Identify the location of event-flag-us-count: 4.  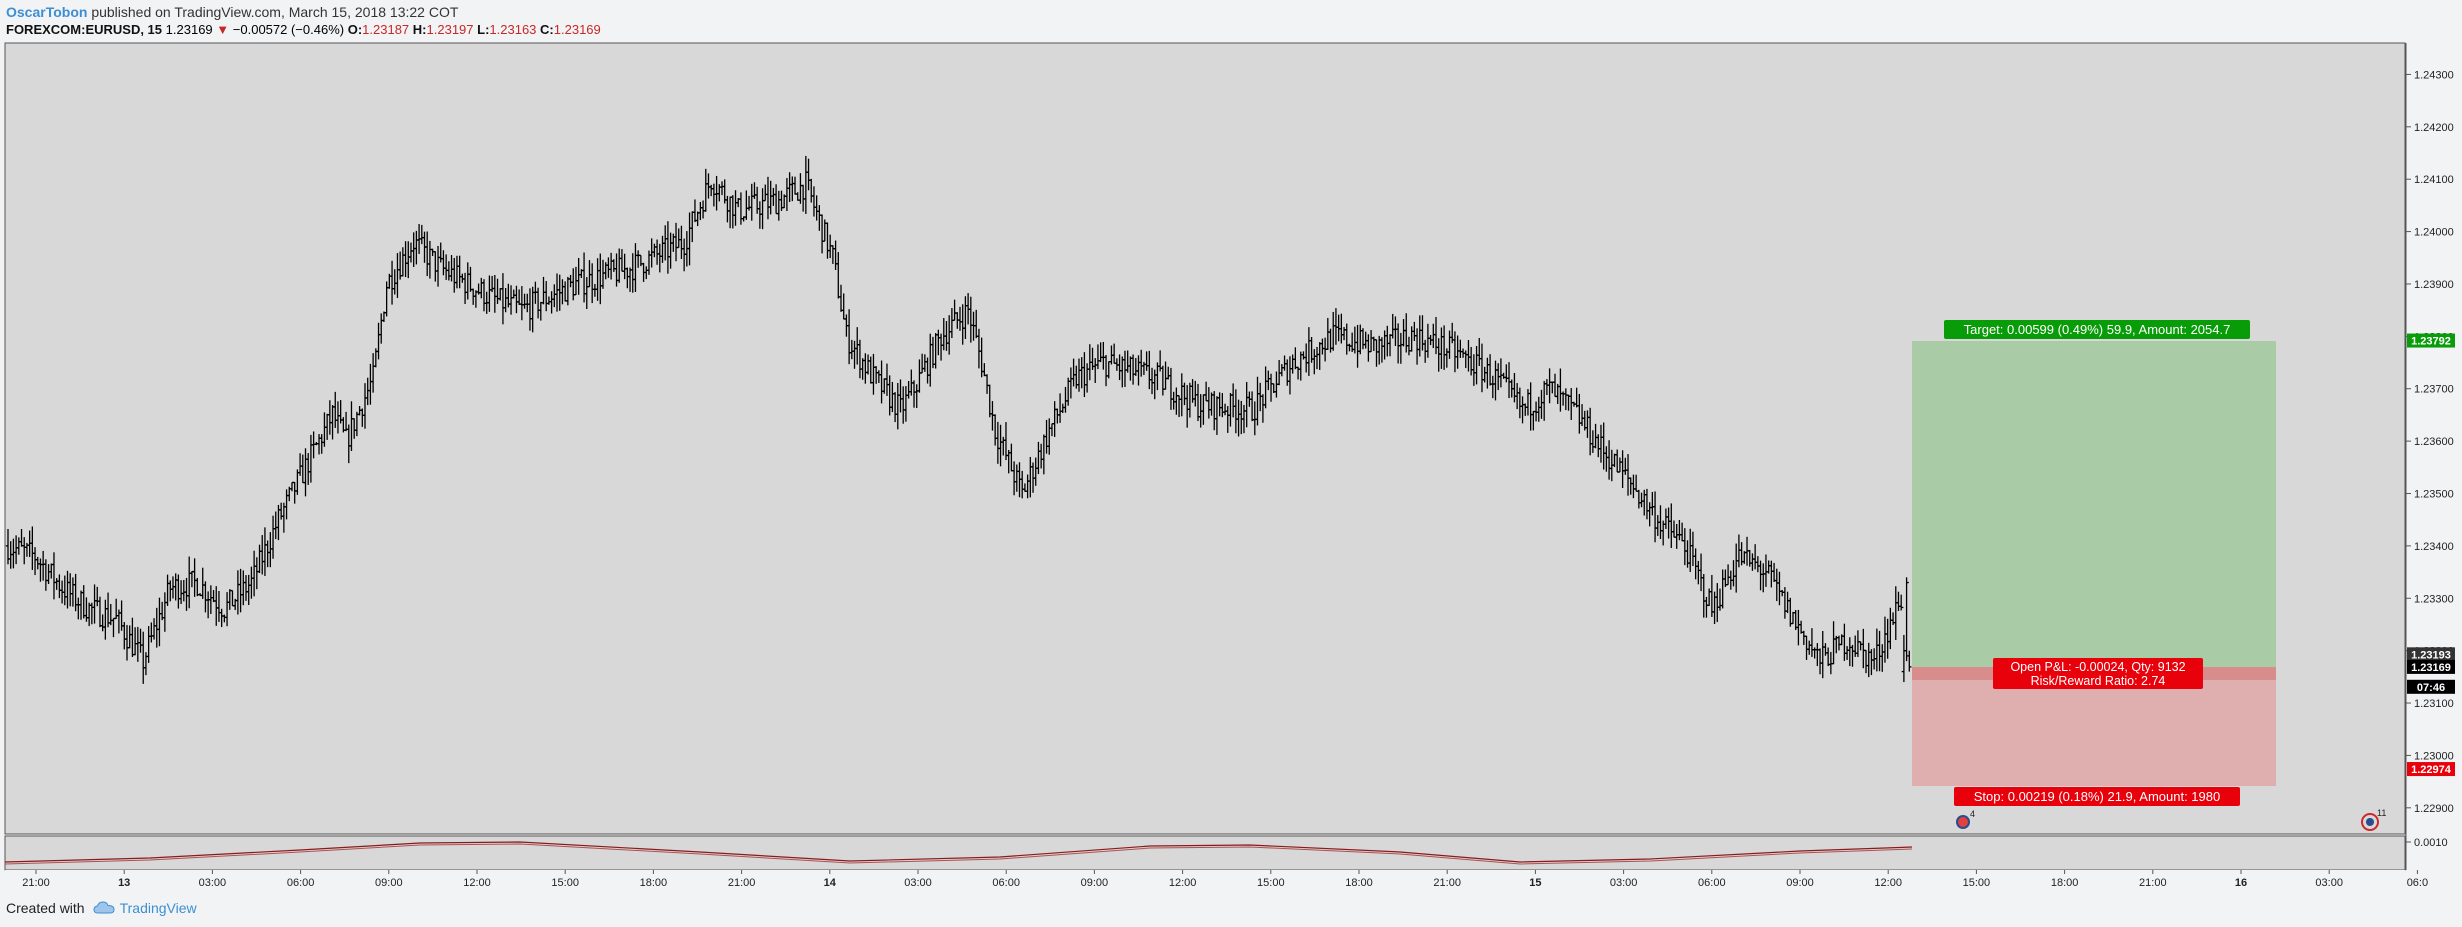
(1972, 814).